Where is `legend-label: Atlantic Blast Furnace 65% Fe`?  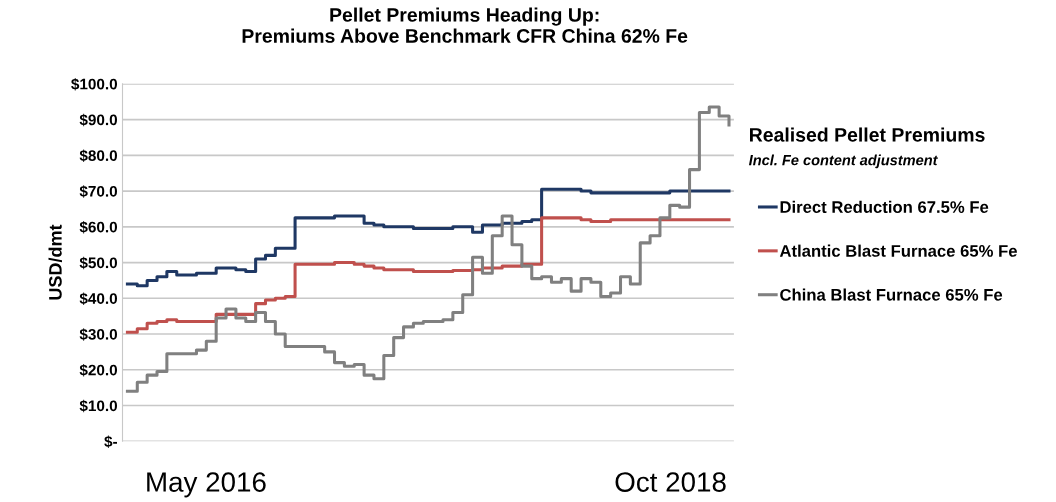
legend-label: Atlantic Blast Furnace 65% Fe is located at coordinates (898, 250).